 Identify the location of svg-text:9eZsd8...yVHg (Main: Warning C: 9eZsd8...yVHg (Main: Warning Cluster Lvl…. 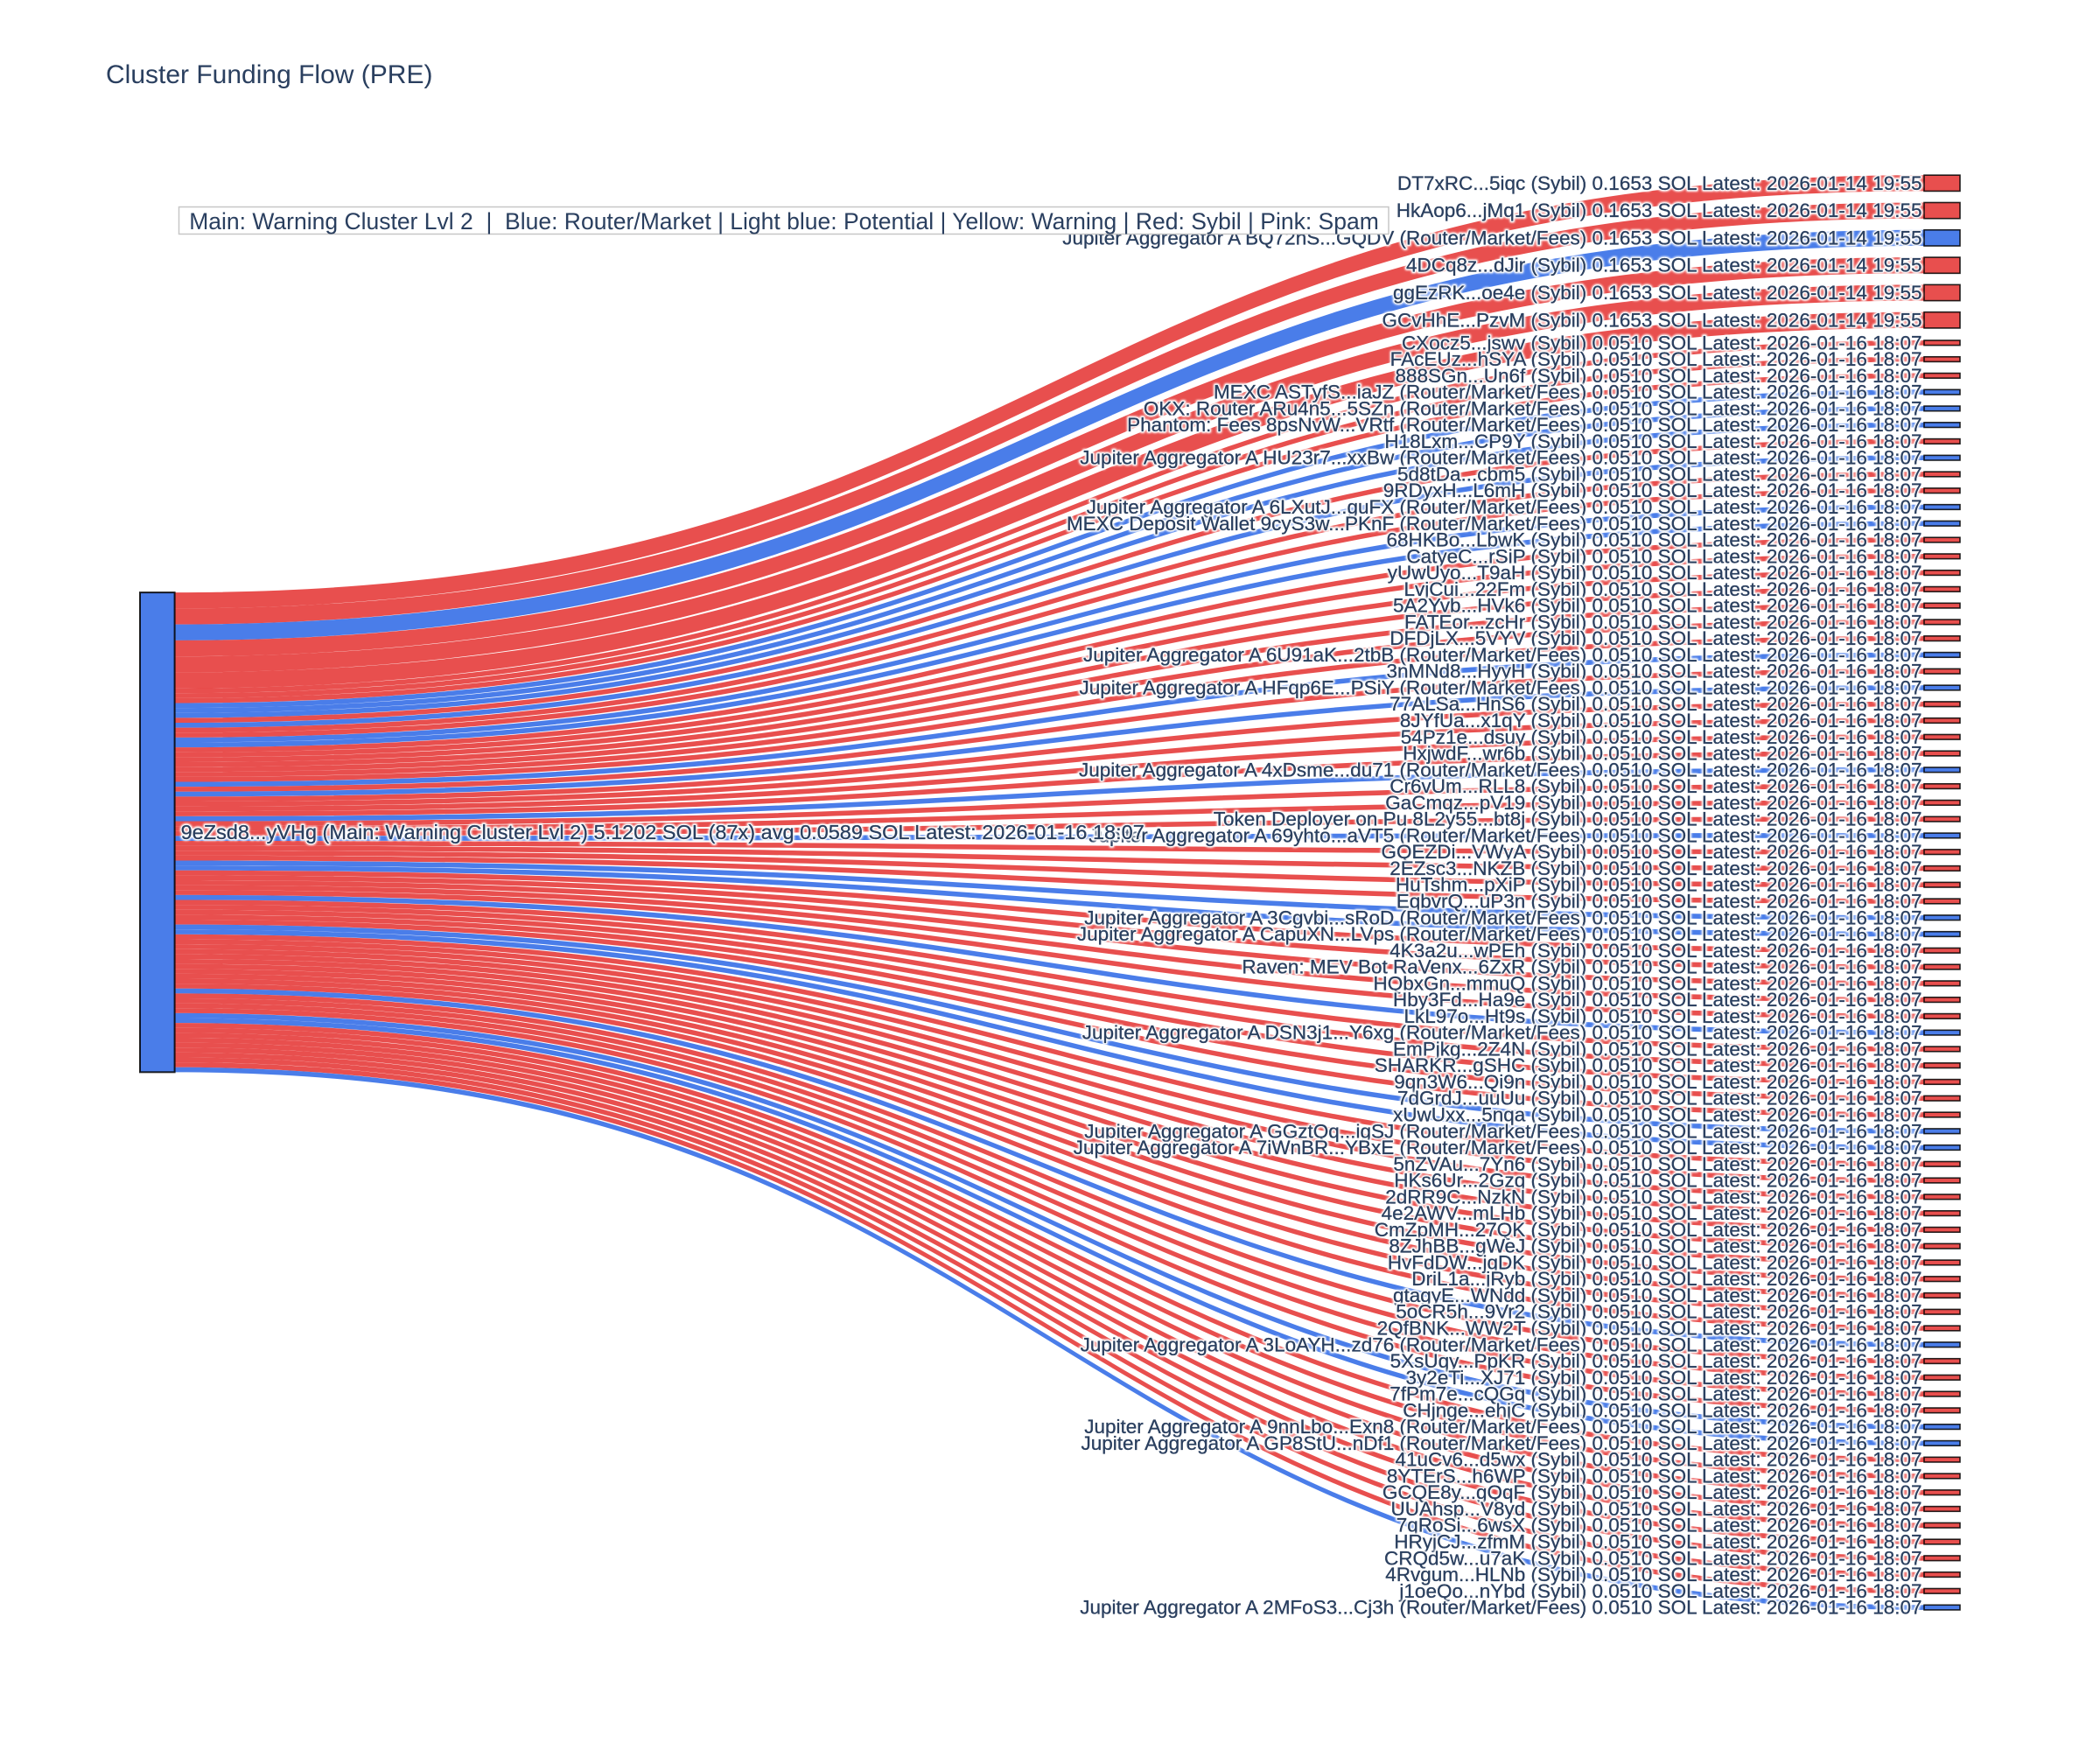
(662, 832).